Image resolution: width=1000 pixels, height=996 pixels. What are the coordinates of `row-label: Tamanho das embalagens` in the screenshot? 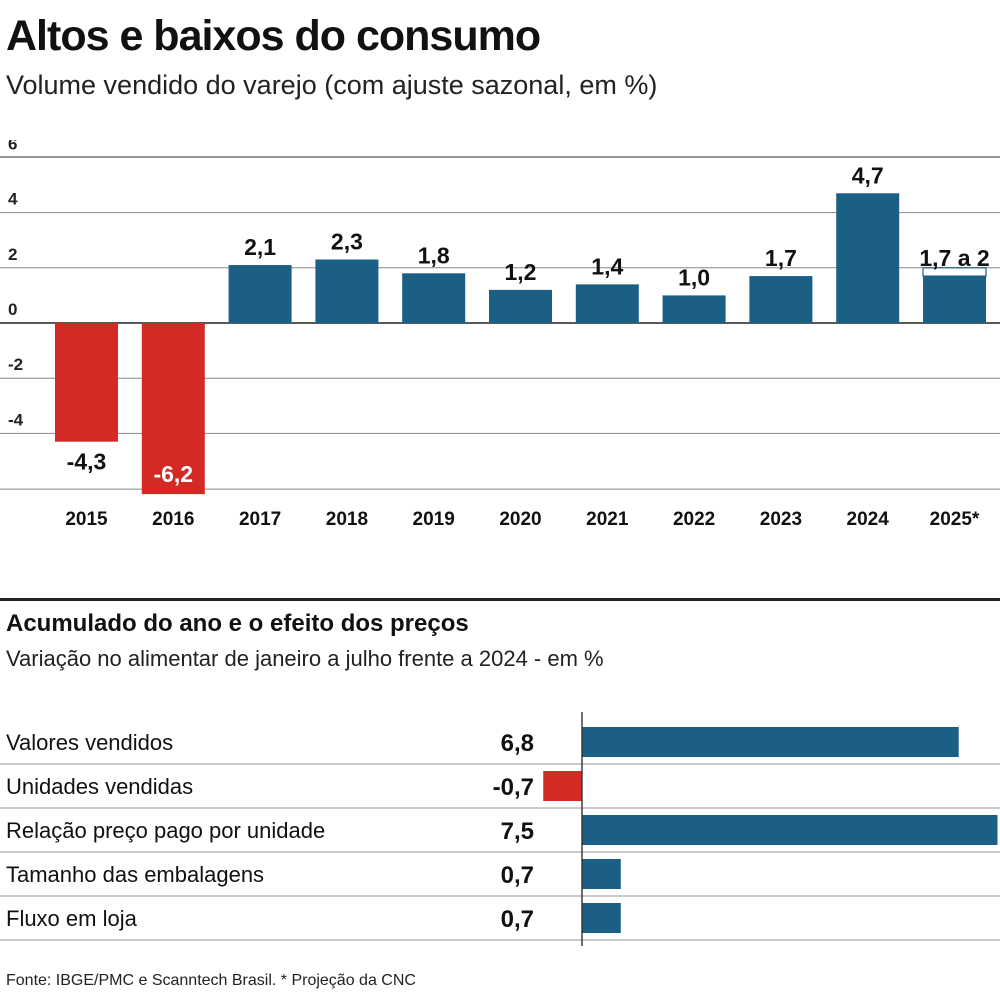 It's located at (135, 874).